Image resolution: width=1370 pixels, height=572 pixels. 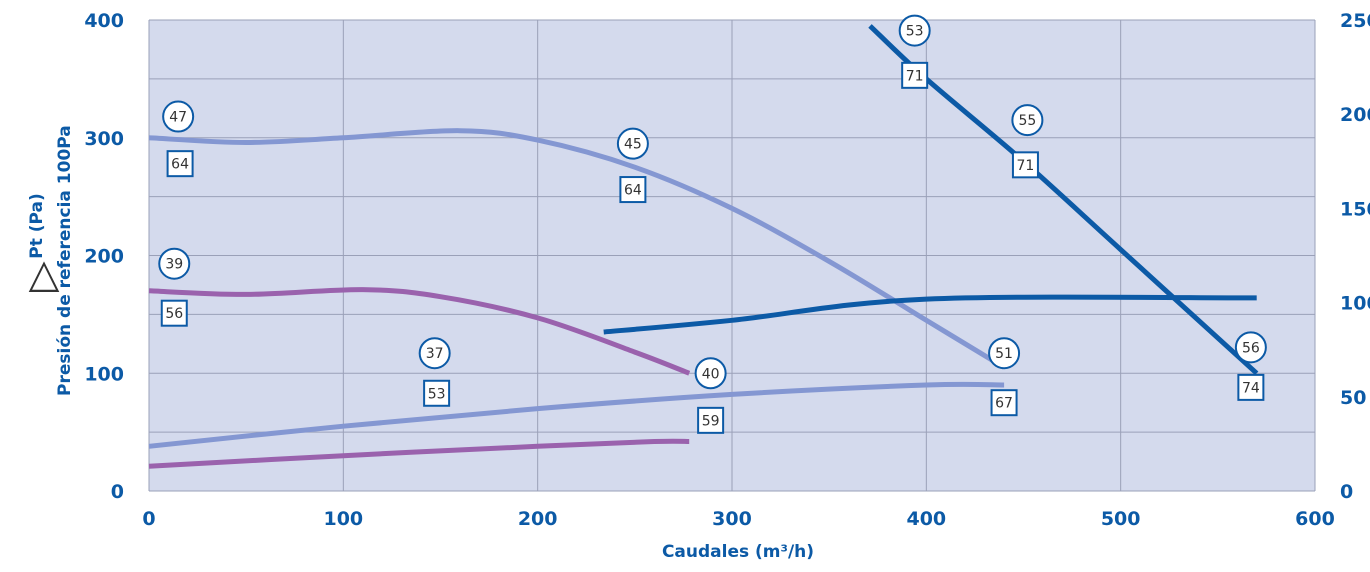 I want to click on marker-label: 51, so click(x=1004, y=354).